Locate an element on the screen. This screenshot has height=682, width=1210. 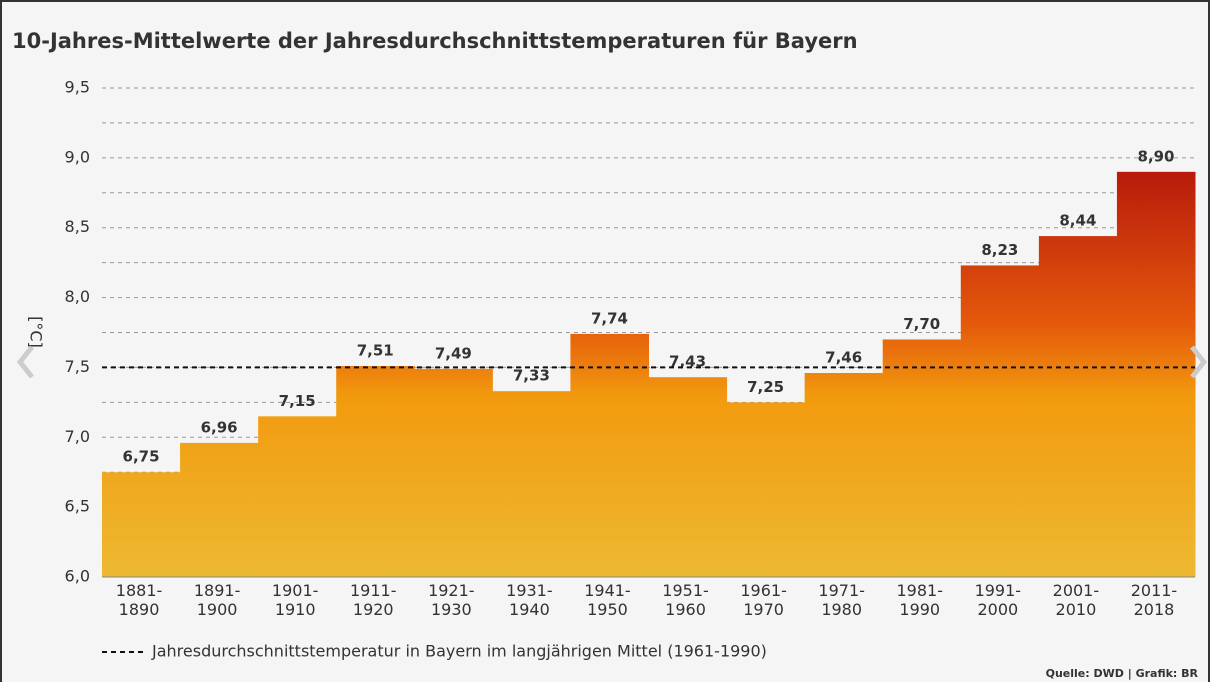
value-label: 7,51 is located at coordinates (375, 351).